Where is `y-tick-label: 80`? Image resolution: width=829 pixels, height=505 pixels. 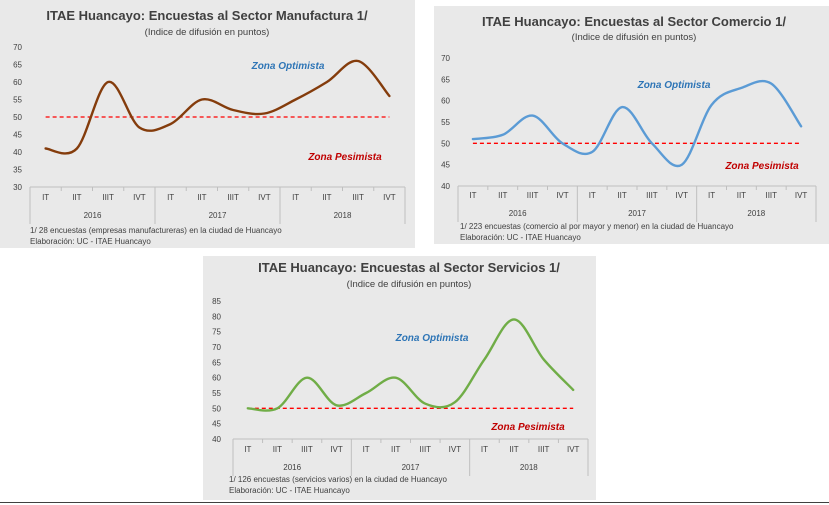 y-tick-label: 80 is located at coordinates (216, 316).